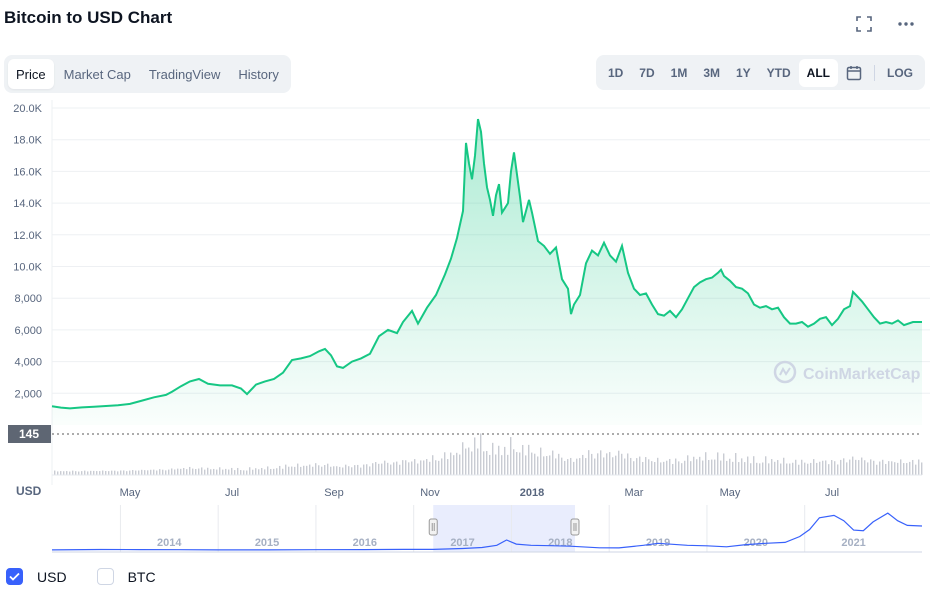  What do you see at coordinates (97, 74) in the screenshot?
I see `tab-market-cap: Market Cap` at bounding box center [97, 74].